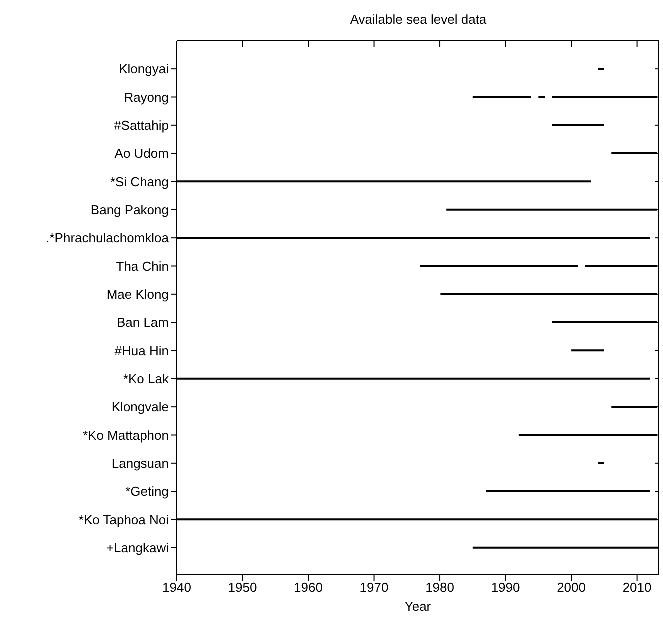 The image size is (663, 617). What do you see at coordinates (129, 210) in the screenshot?
I see `y-tick-label: Bang Pakong` at bounding box center [129, 210].